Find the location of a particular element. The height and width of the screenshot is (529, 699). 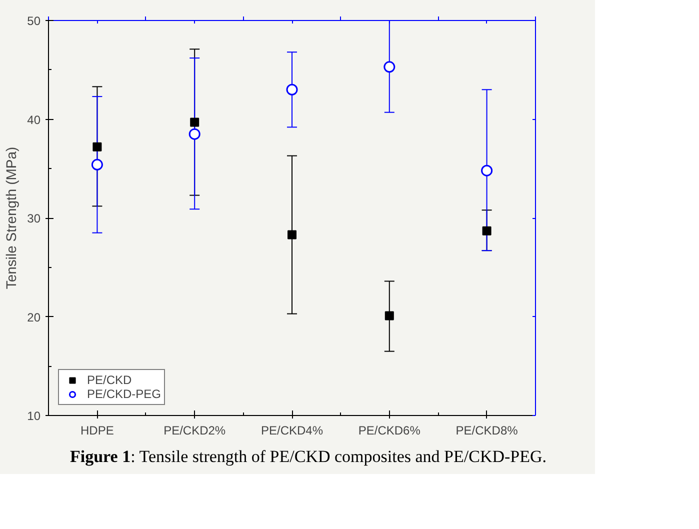

x-tick-label: PE/CKD2% is located at coordinates (195, 431).